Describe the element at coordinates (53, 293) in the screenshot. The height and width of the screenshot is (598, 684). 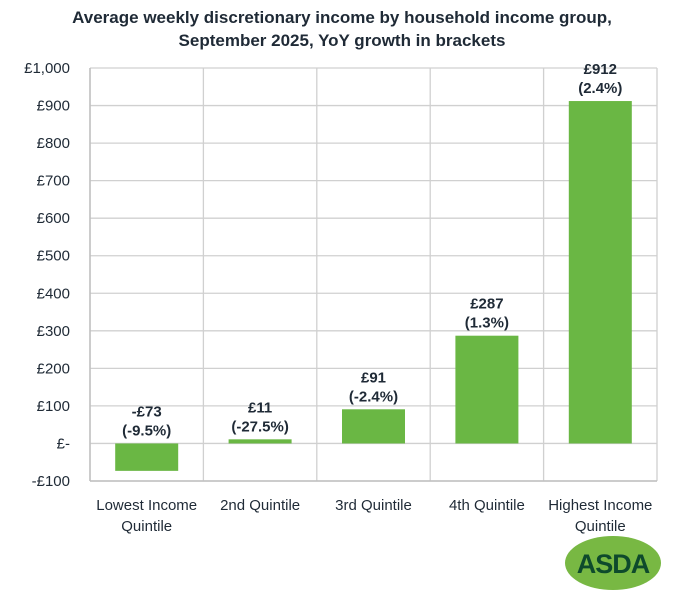
I see `y-tick-label: £400` at that location.